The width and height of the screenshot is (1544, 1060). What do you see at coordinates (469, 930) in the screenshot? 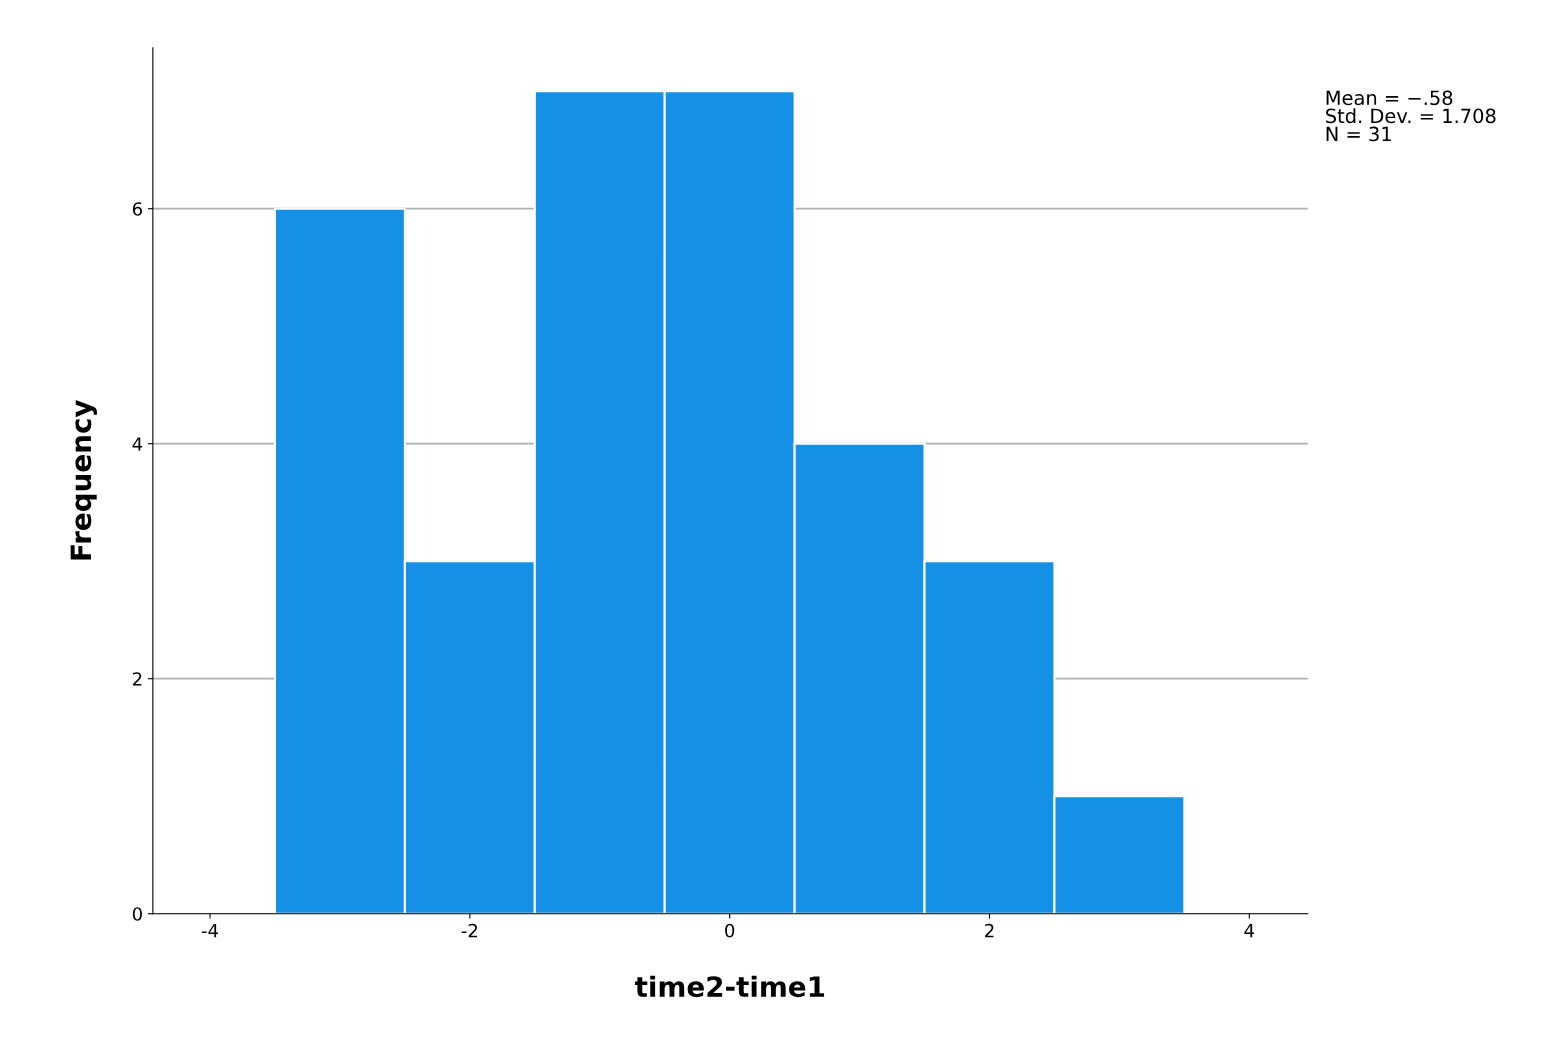
I see `x-tick-label: -2` at bounding box center [469, 930].